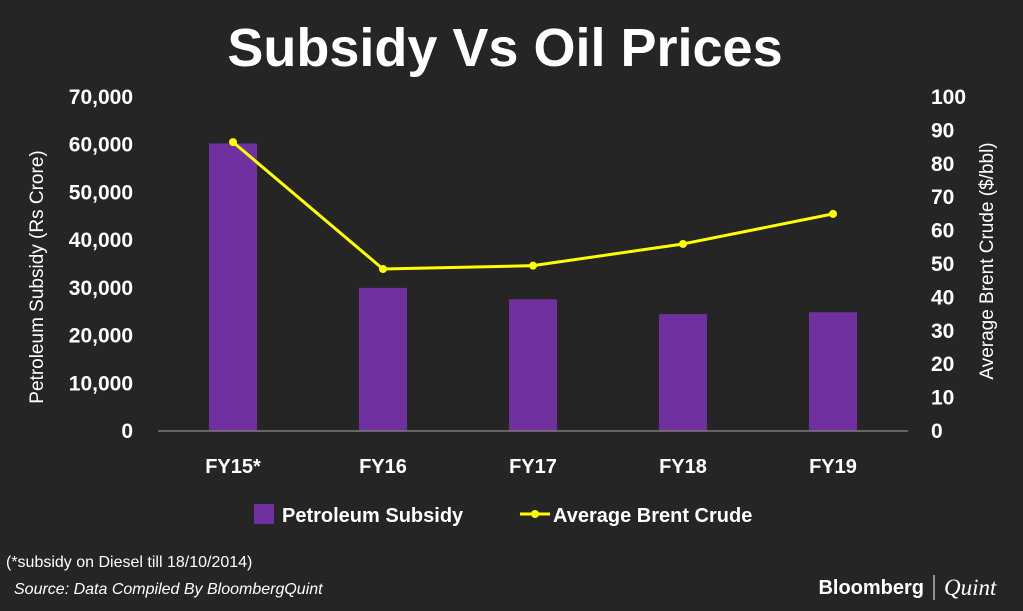 Image resolution: width=1023 pixels, height=611 pixels. What do you see at coordinates (942, 398) in the screenshot?
I see `y2-tick-label: 10` at bounding box center [942, 398].